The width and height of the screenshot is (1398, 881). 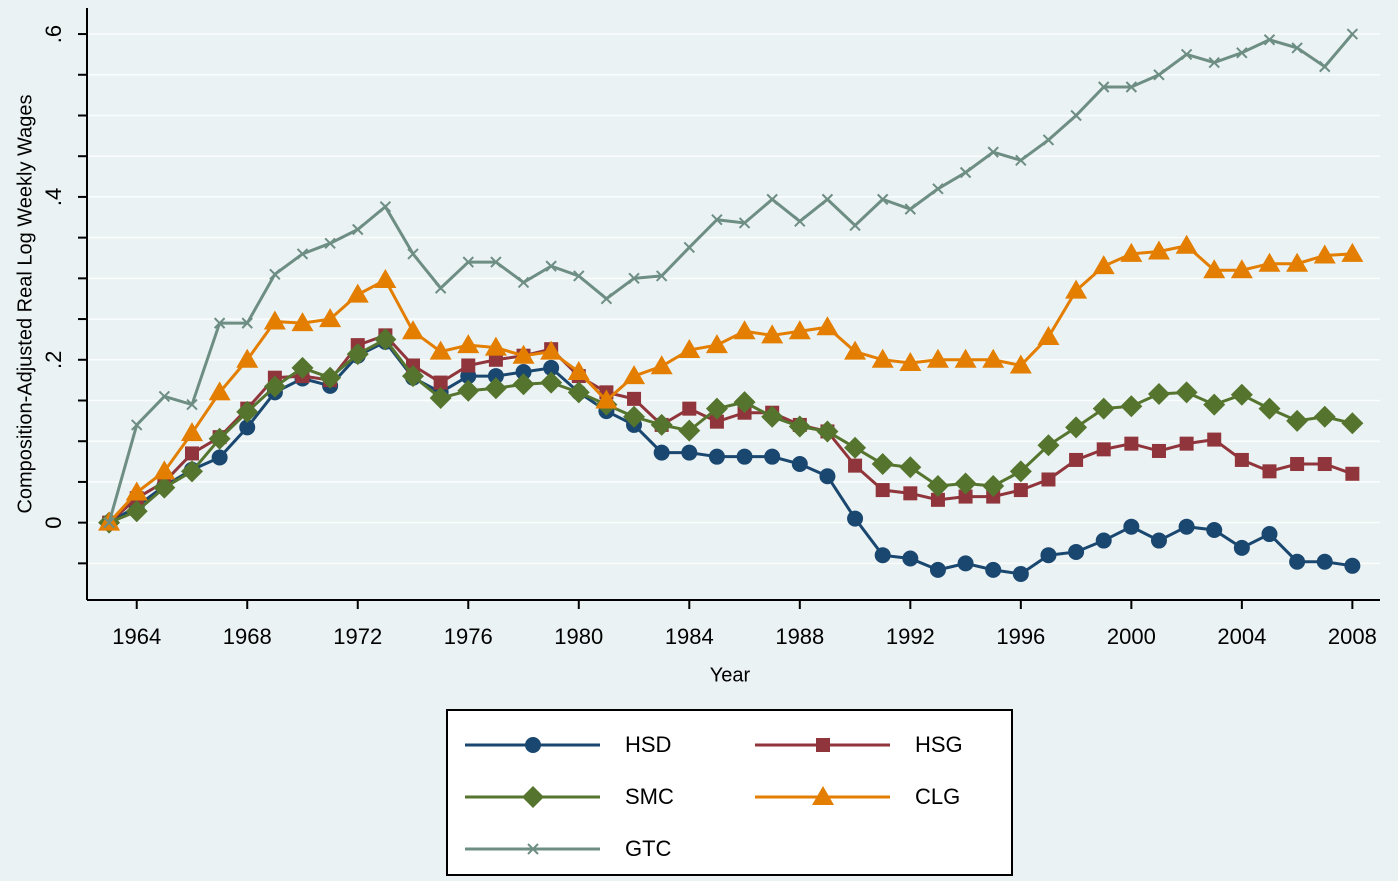 What do you see at coordinates (53, 34) in the screenshot?
I see `y-tick-label: .6` at bounding box center [53, 34].